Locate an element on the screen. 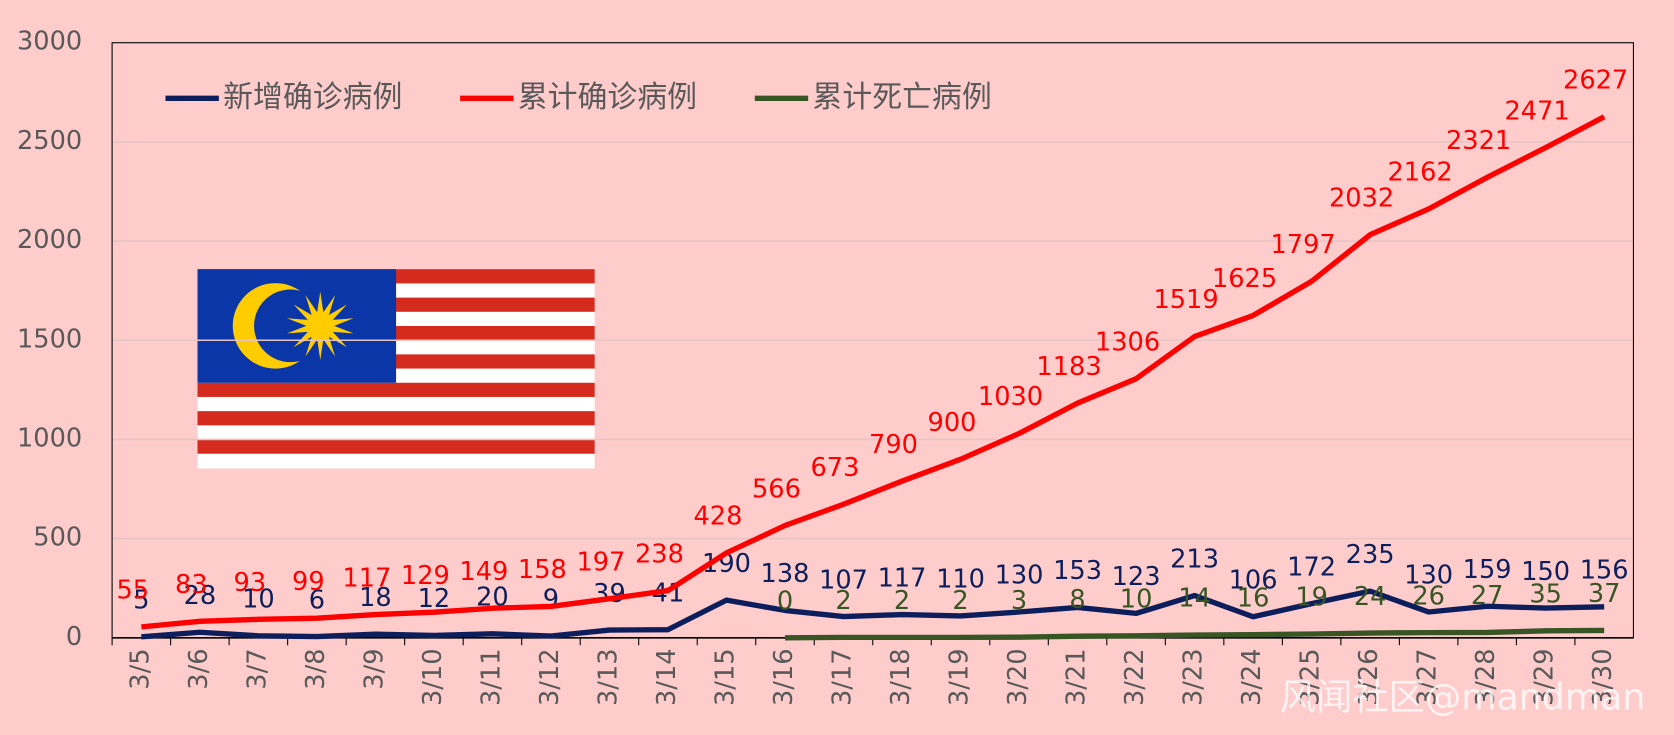 The height and width of the screenshot is (735, 1674). legend-label: 累计确诊病例 is located at coordinates (607, 97).